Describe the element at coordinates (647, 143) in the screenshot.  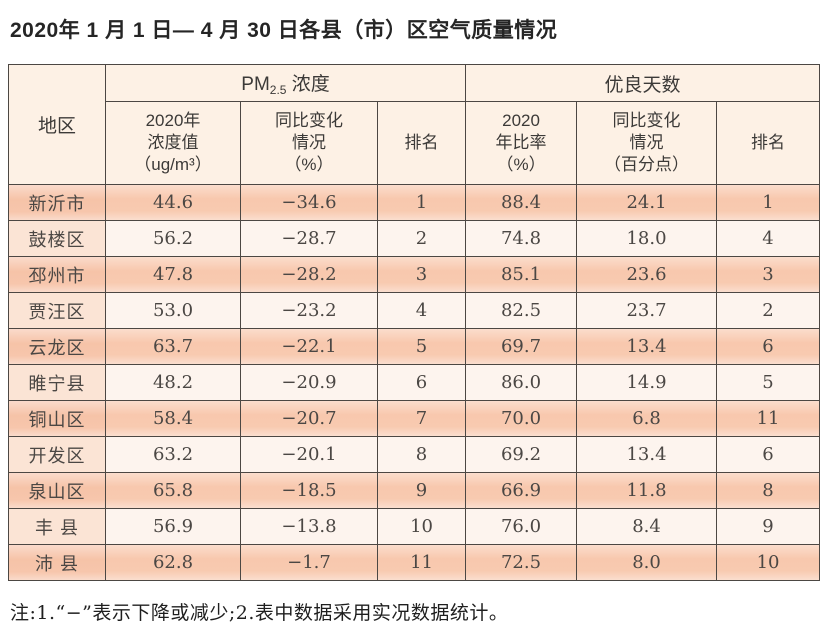
I see `col-header-rate-change: 同比变化 情况 （百分点）` at that location.